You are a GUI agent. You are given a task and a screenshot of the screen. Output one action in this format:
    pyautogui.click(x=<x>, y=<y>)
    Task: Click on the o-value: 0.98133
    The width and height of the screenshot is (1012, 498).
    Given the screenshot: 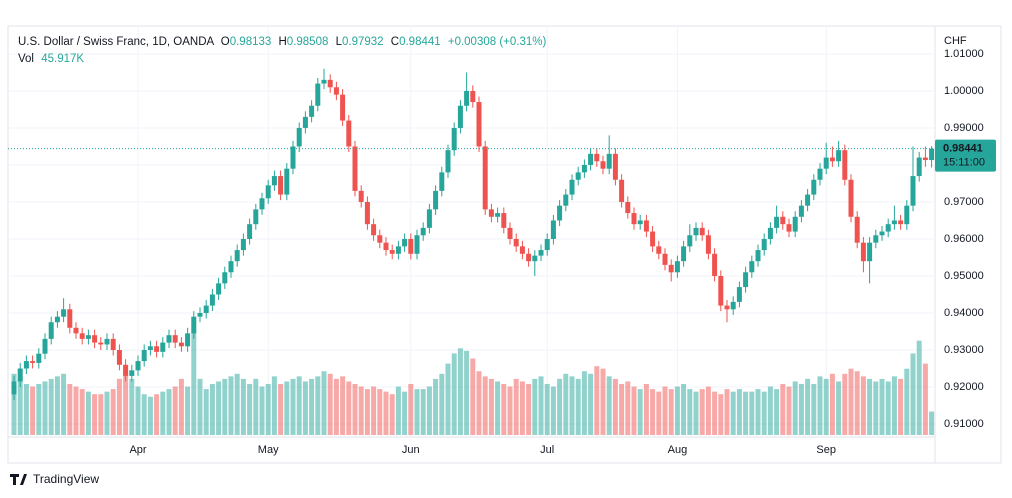 What is the action you would take?
    pyautogui.click(x=251, y=42)
    